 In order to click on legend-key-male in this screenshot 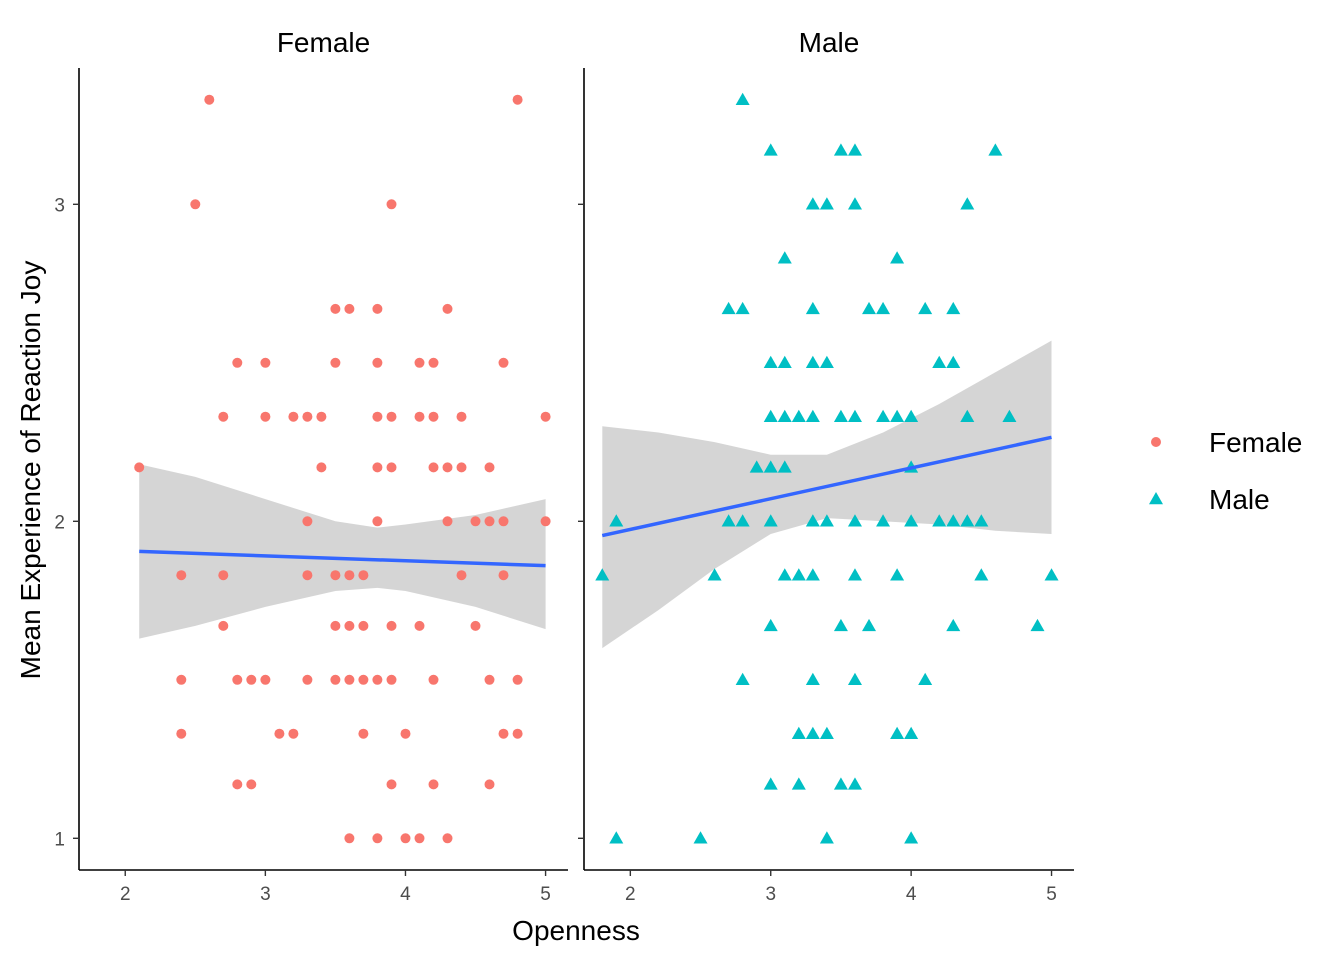, I will do `click(1156, 498)`.